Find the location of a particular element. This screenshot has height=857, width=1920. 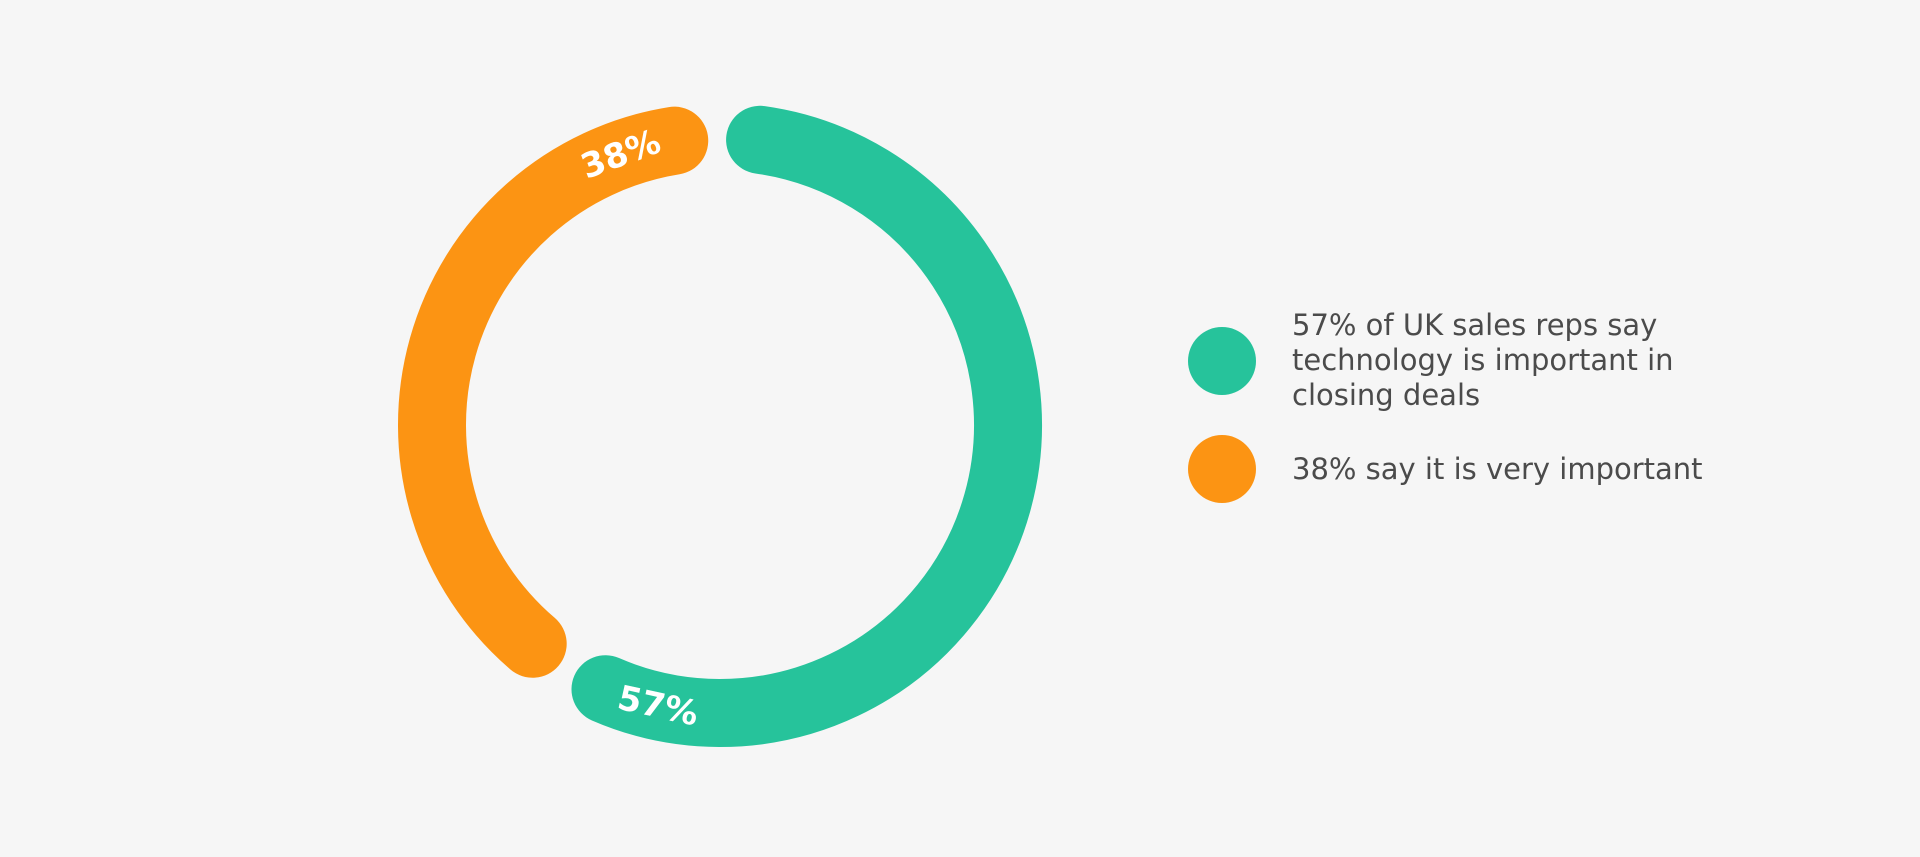

legend-item-very-important: 38% say it is very important is located at coordinates (1448, 469).